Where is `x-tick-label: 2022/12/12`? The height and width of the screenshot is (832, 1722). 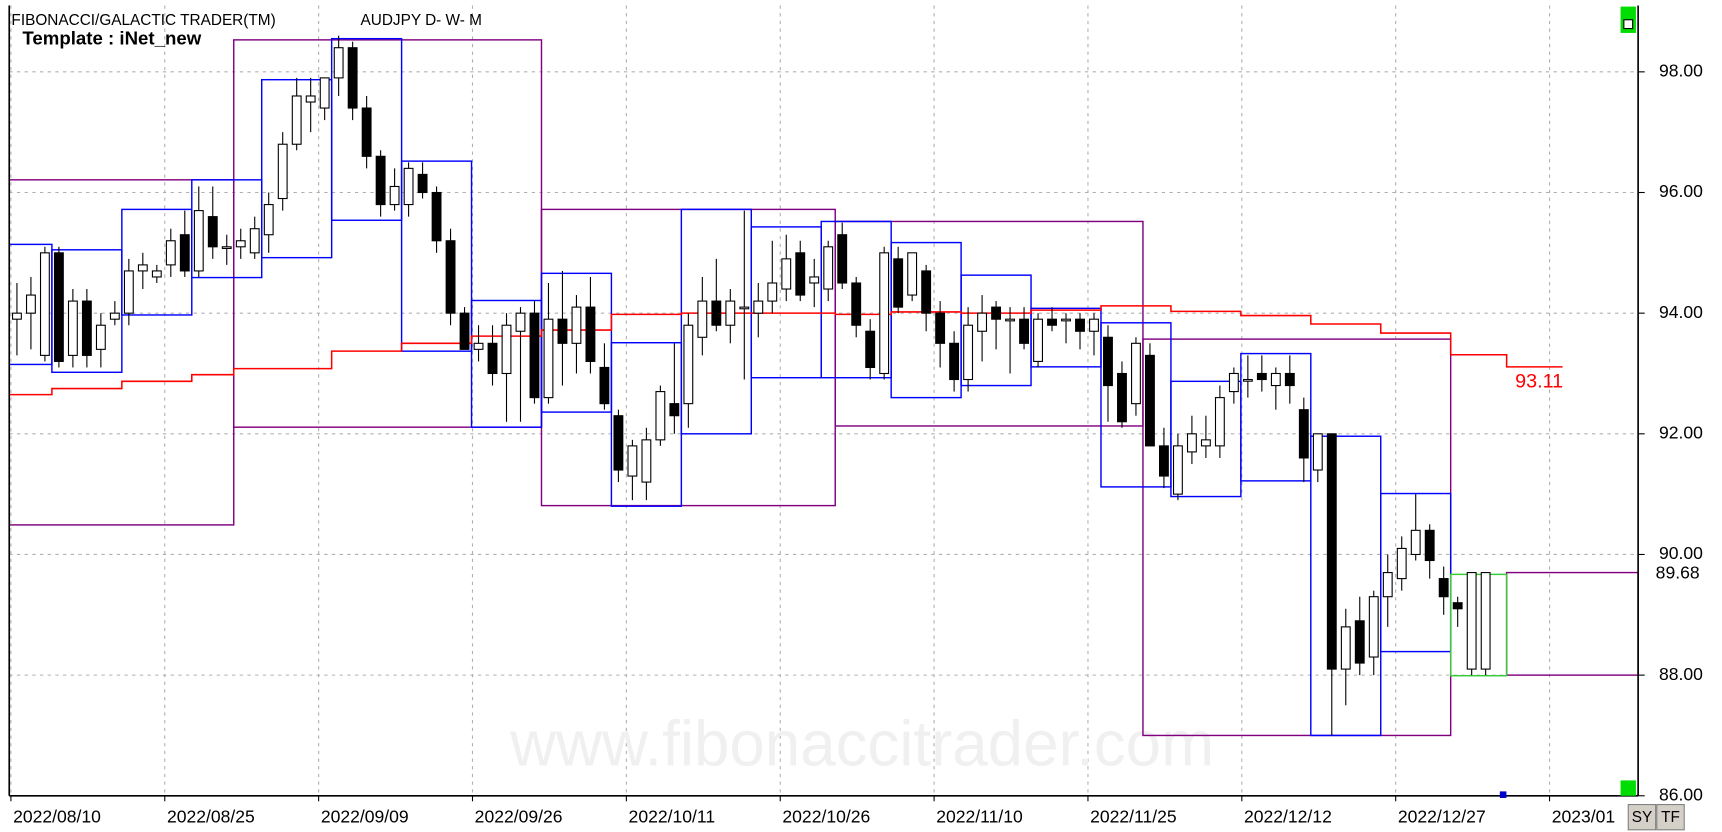
x-tick-label: 2022/12/12 is located at coordinates (1288, 816).